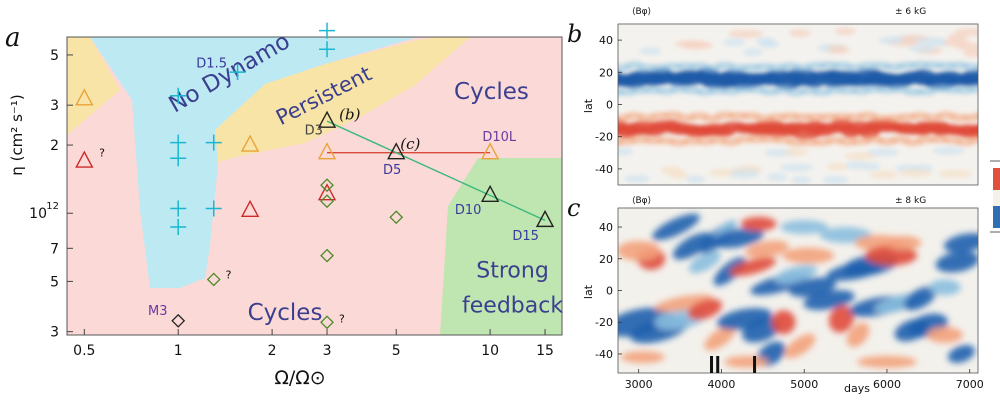 This screenshot has height=400, width=1000. What do you see at coordinates (178, 351) in the screenshot?
I see `x-tick-label: 1` at bounding box center [178, 351].